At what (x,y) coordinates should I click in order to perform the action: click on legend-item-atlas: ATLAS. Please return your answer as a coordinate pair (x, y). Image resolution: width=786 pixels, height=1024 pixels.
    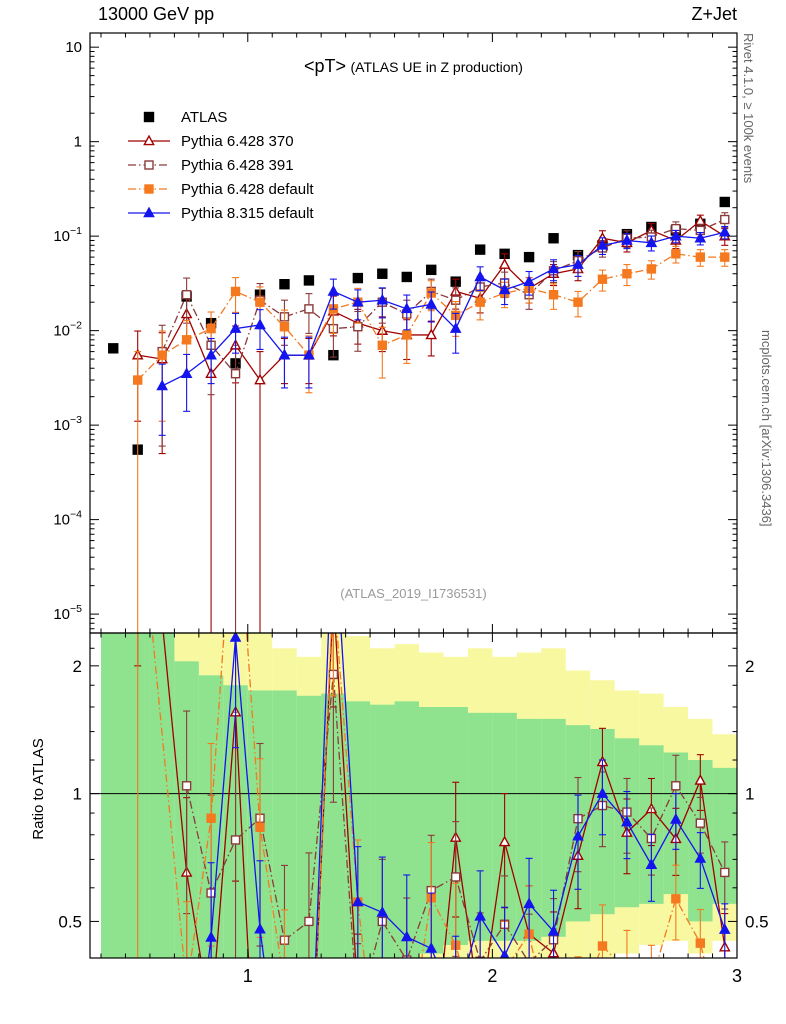
    Looking at the image, I should click on (220, 117).